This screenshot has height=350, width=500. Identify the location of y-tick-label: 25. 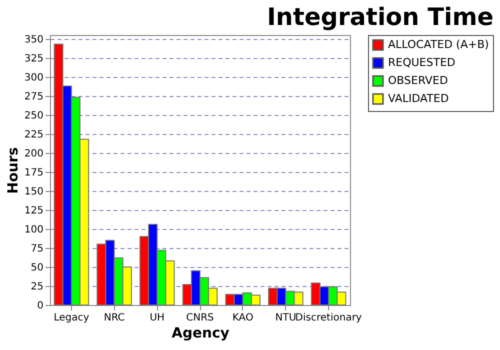
(37, 286).